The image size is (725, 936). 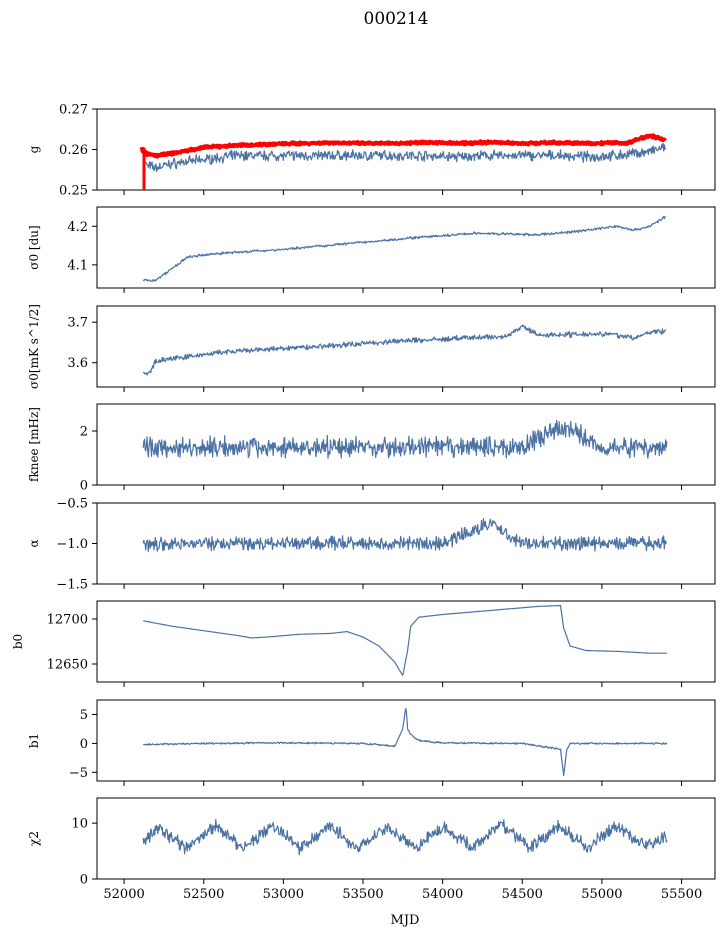 What do you see at coordinates (123, 894) in the screenshot?
I see `x-tick-label: 52000` at bounding box center [123, 894].